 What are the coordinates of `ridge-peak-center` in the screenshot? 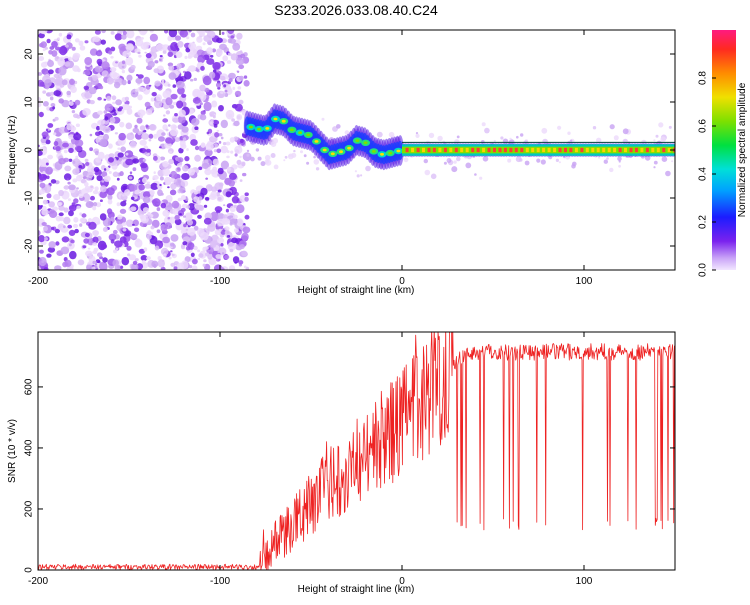 It's located at (349, 148).